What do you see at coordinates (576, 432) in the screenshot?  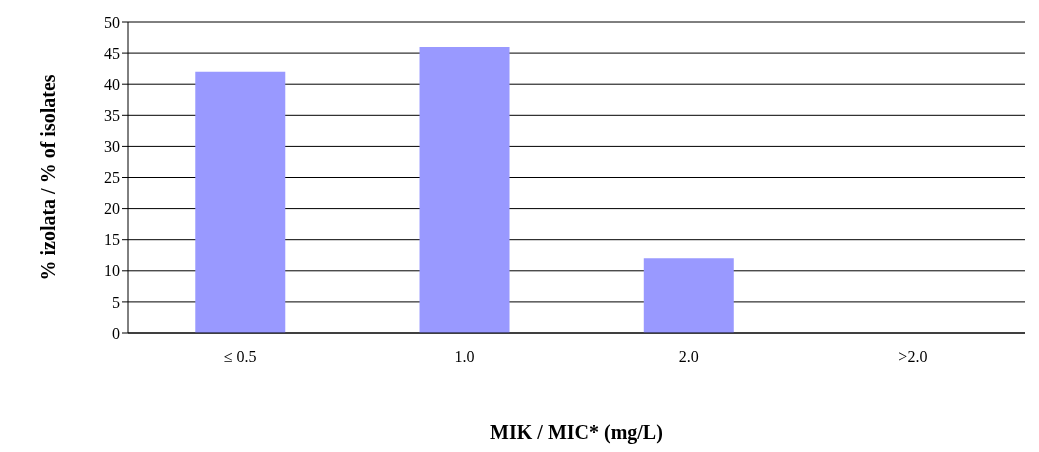 I see `x-axis-title: MIK / MIC* (mg/L)` at bounding box center [576, 432].